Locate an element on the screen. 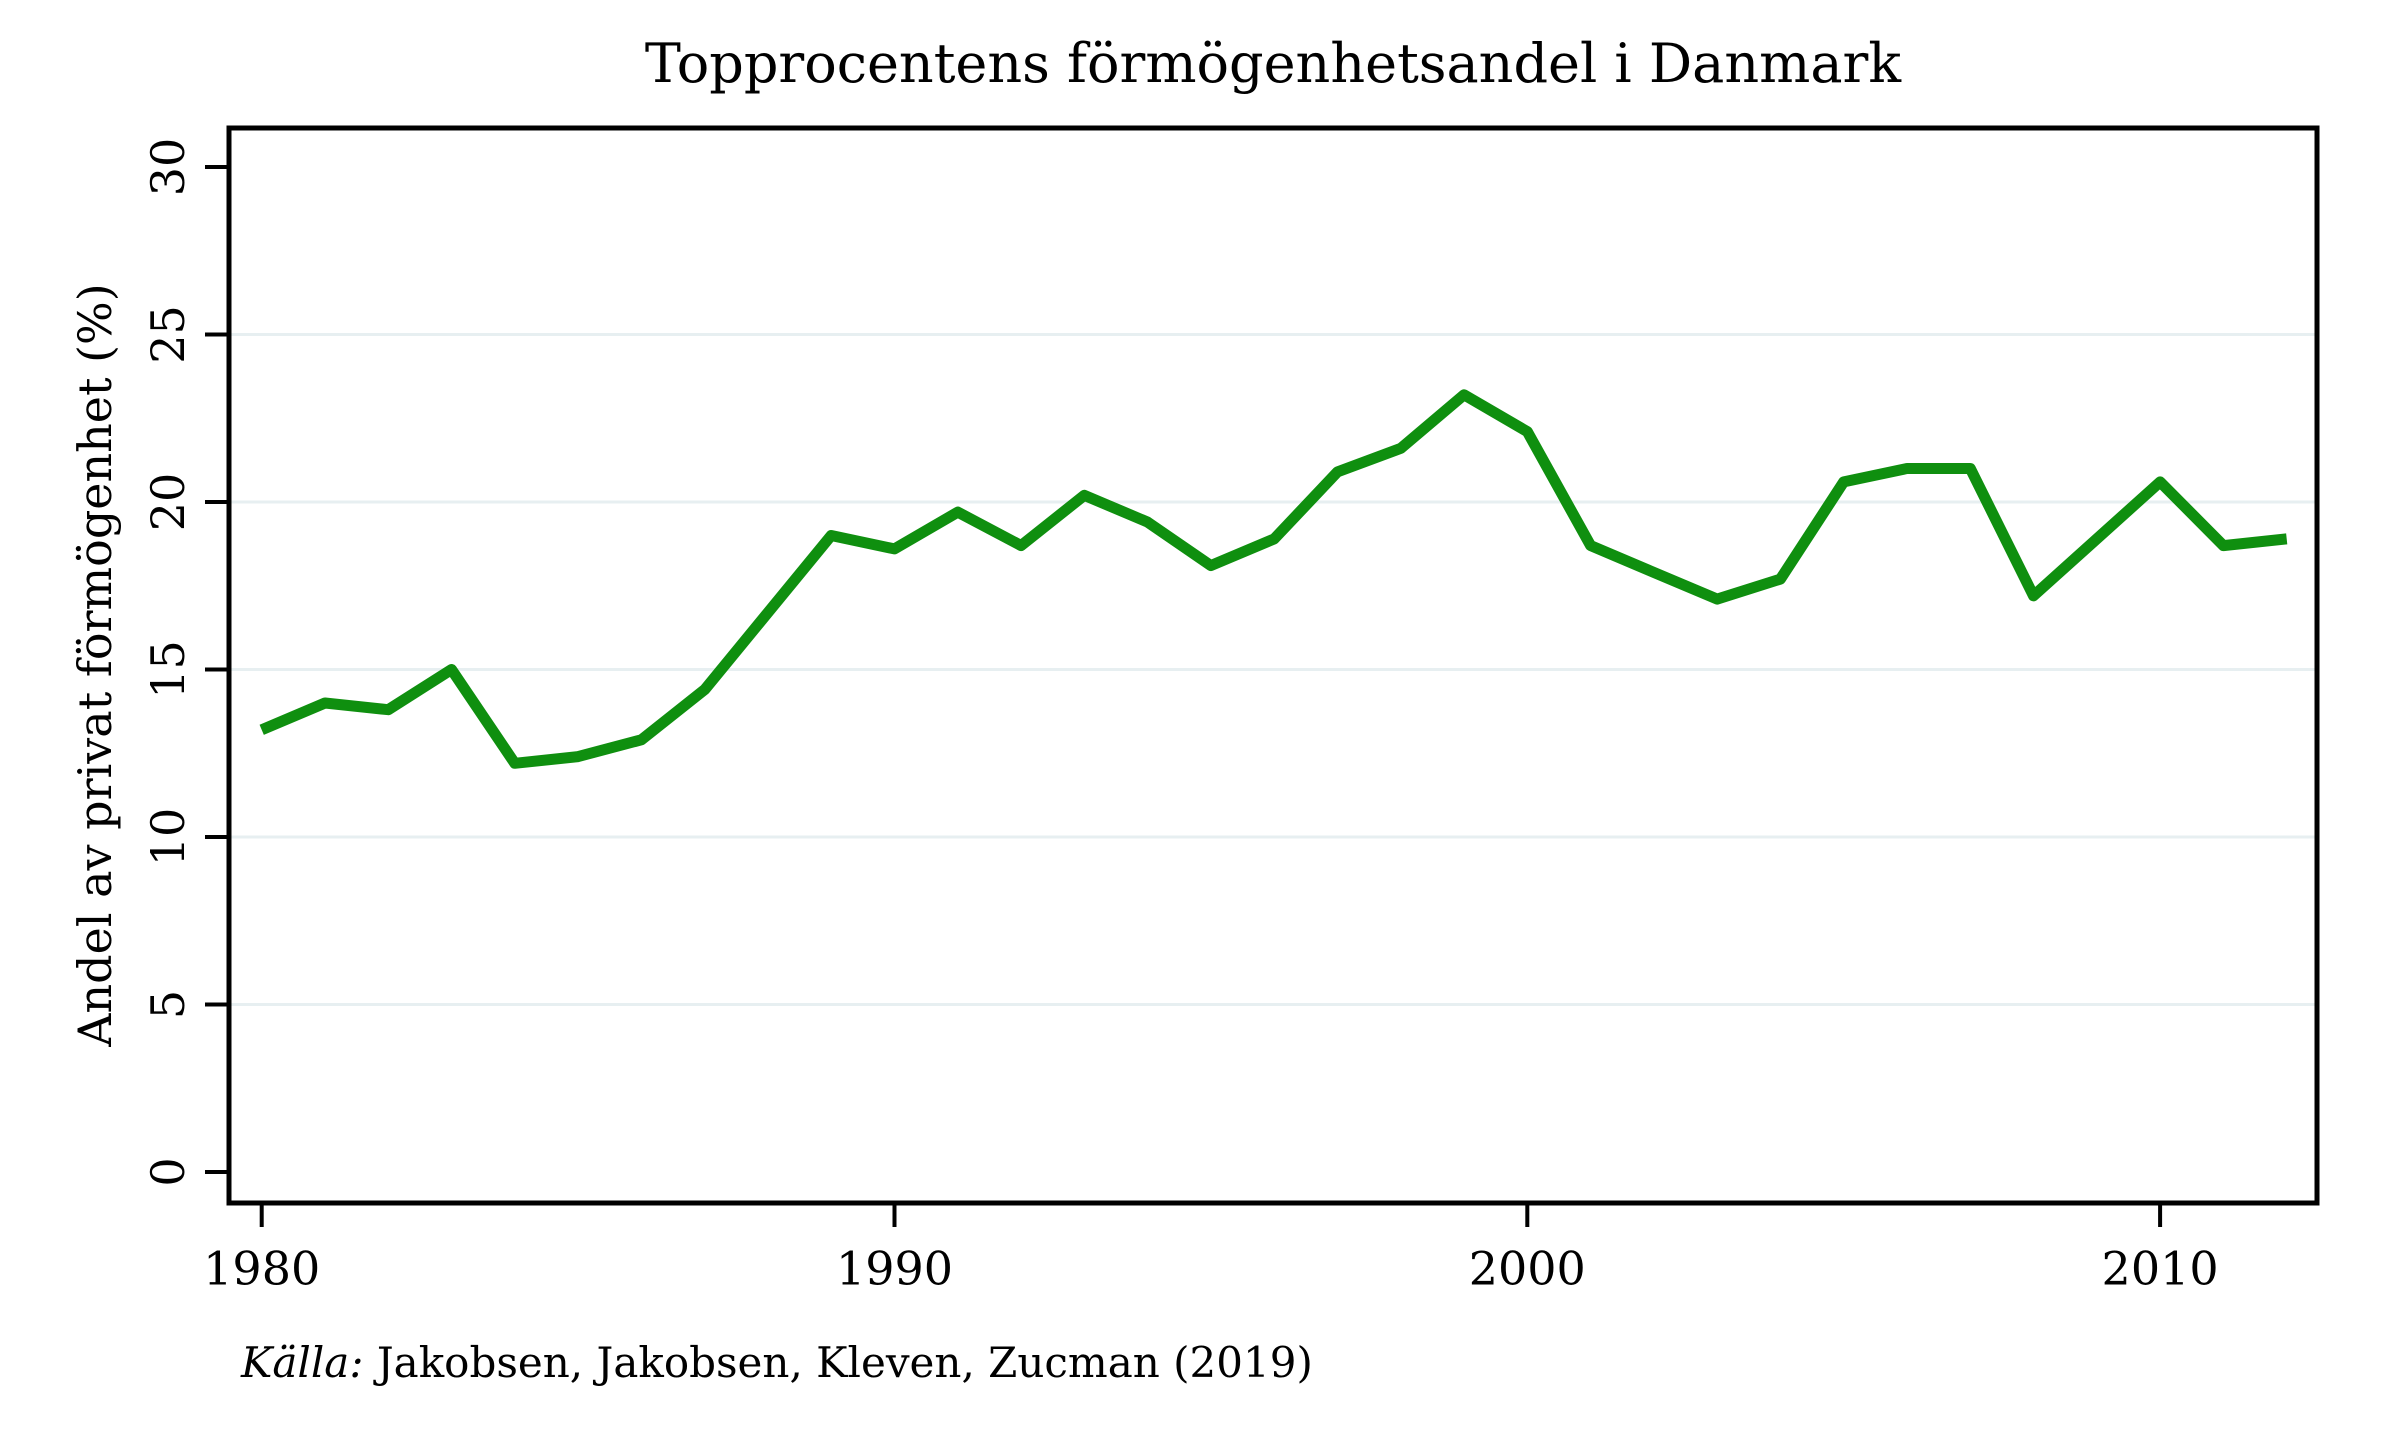 This screenshot has width=2382, height=1442. y-tick-label: 5 is located at coordinates (168, 1004).